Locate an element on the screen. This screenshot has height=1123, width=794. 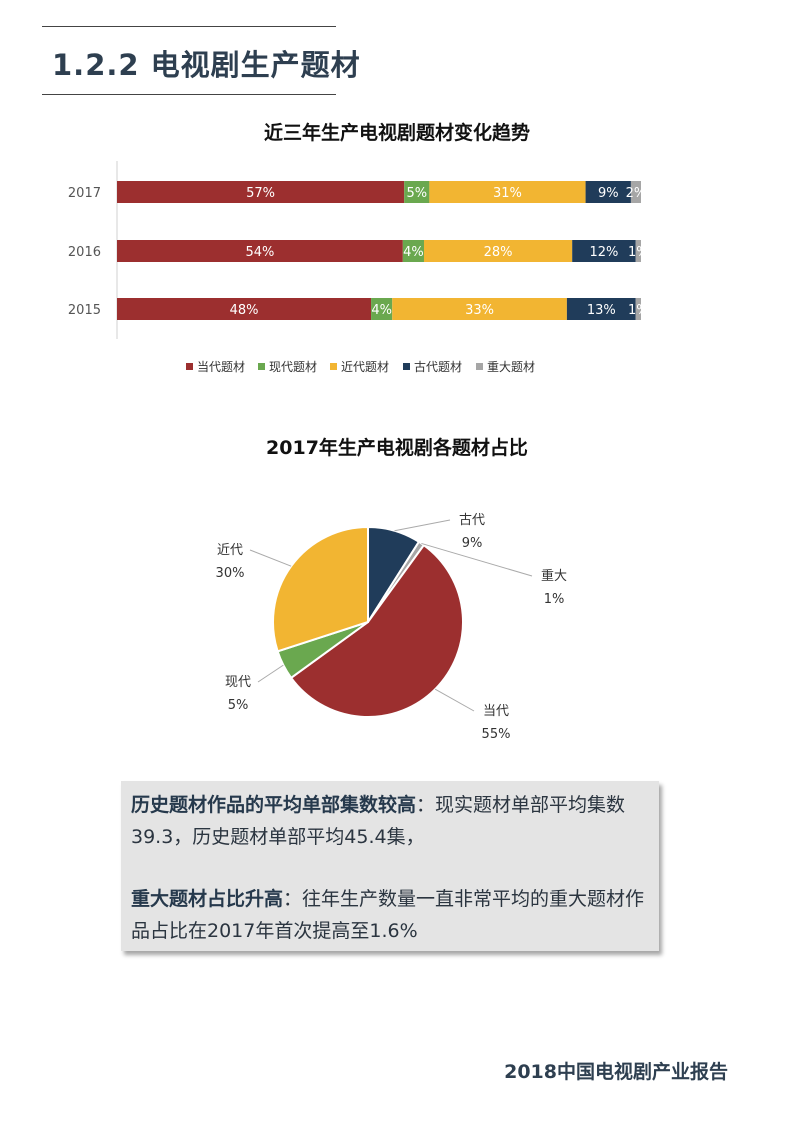
pie-slice-name: 当代 is located at coordinates (496, 711).